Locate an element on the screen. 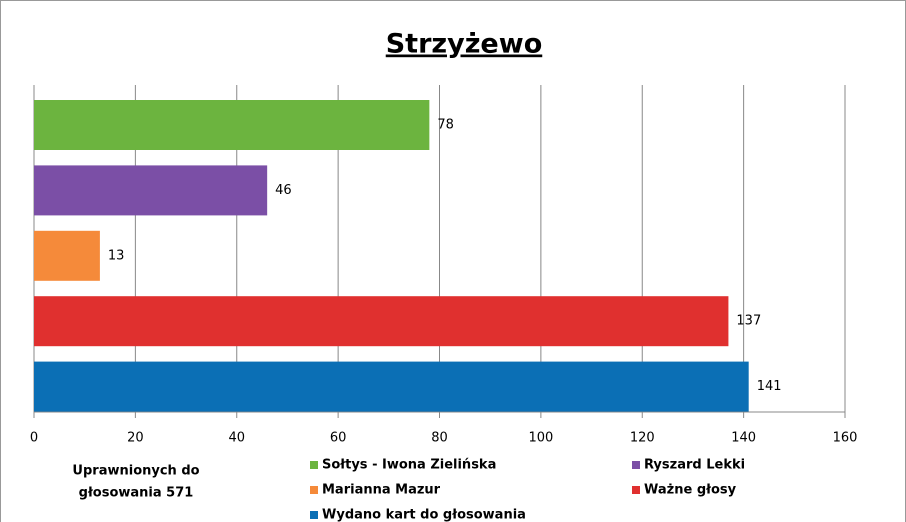  x-tick-label: 120 is located at coordinates (642, 438).